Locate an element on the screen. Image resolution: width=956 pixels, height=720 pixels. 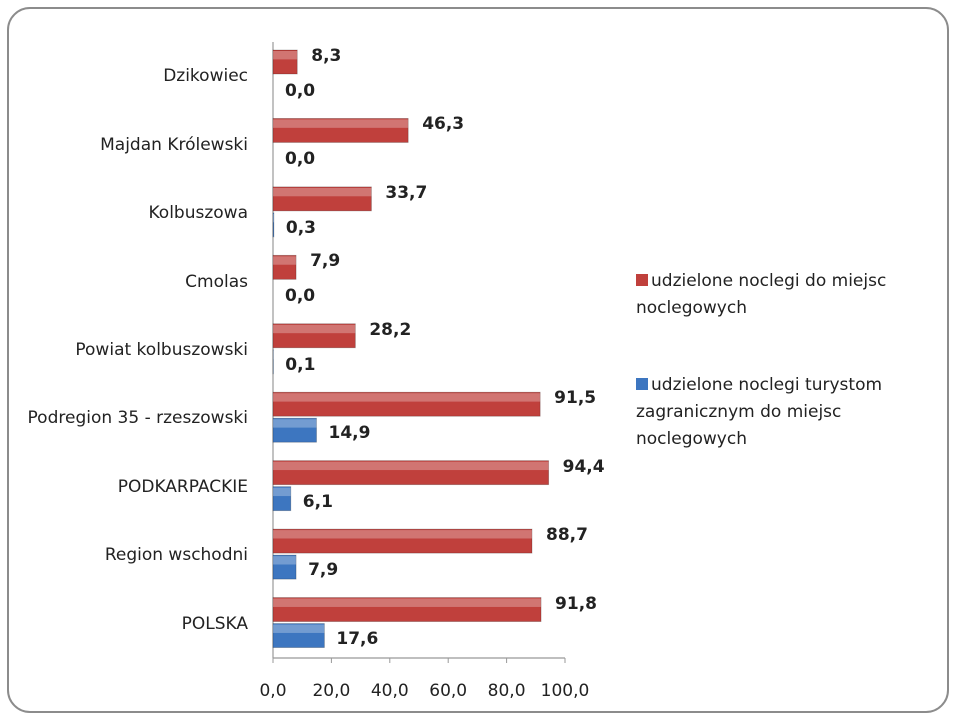
value-label: 46,3 is located at coordinates (443, 124).